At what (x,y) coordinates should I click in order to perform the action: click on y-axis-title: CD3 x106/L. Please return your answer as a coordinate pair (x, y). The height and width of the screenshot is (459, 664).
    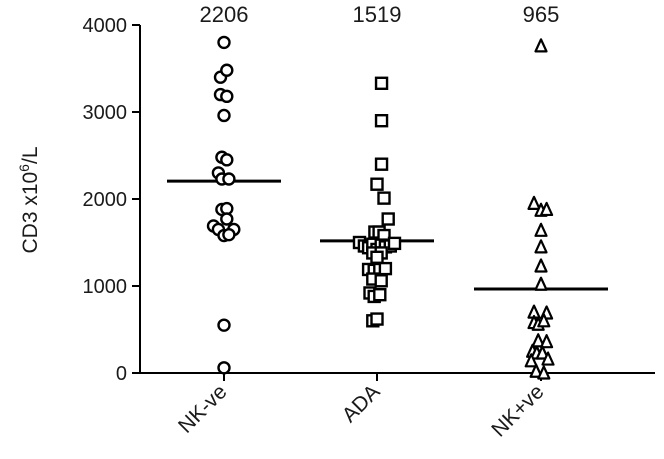
    Looking at the image, I should click on (29, 199).